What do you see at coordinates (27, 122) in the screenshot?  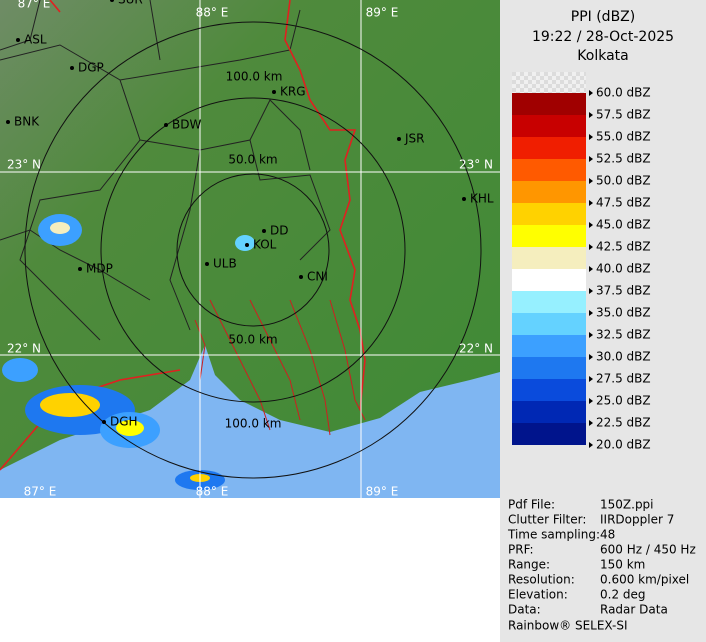 I see `city-label: BNK` at bounding box center [27, 122].